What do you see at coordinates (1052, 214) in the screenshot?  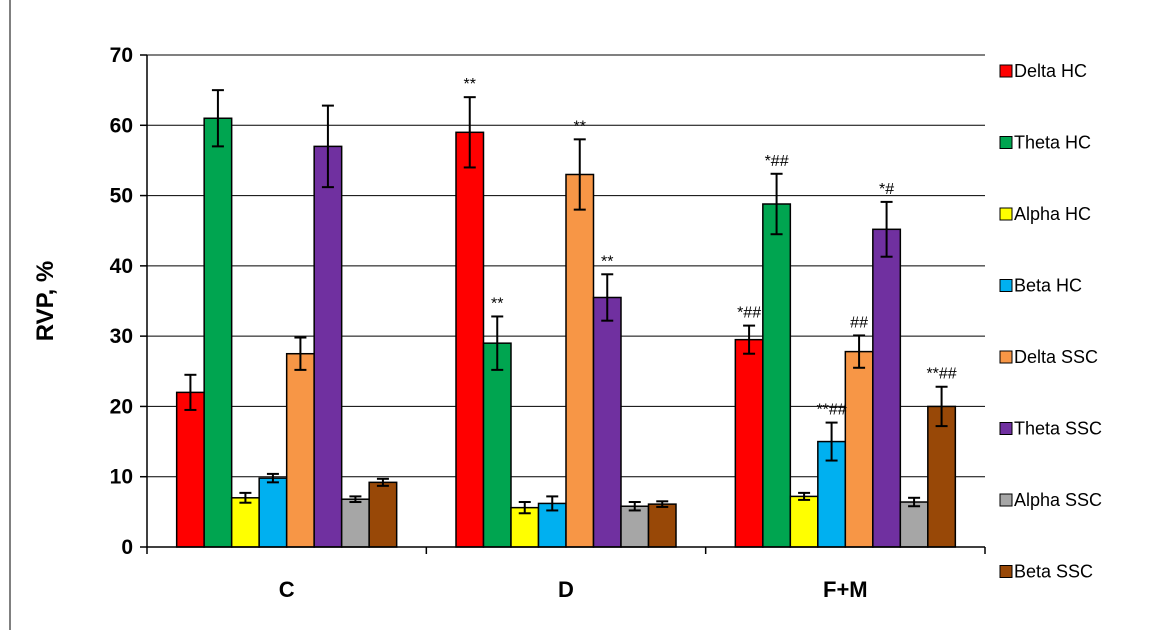 I see `legend-label: Alpha HC` at bounding box center [1052, 214].